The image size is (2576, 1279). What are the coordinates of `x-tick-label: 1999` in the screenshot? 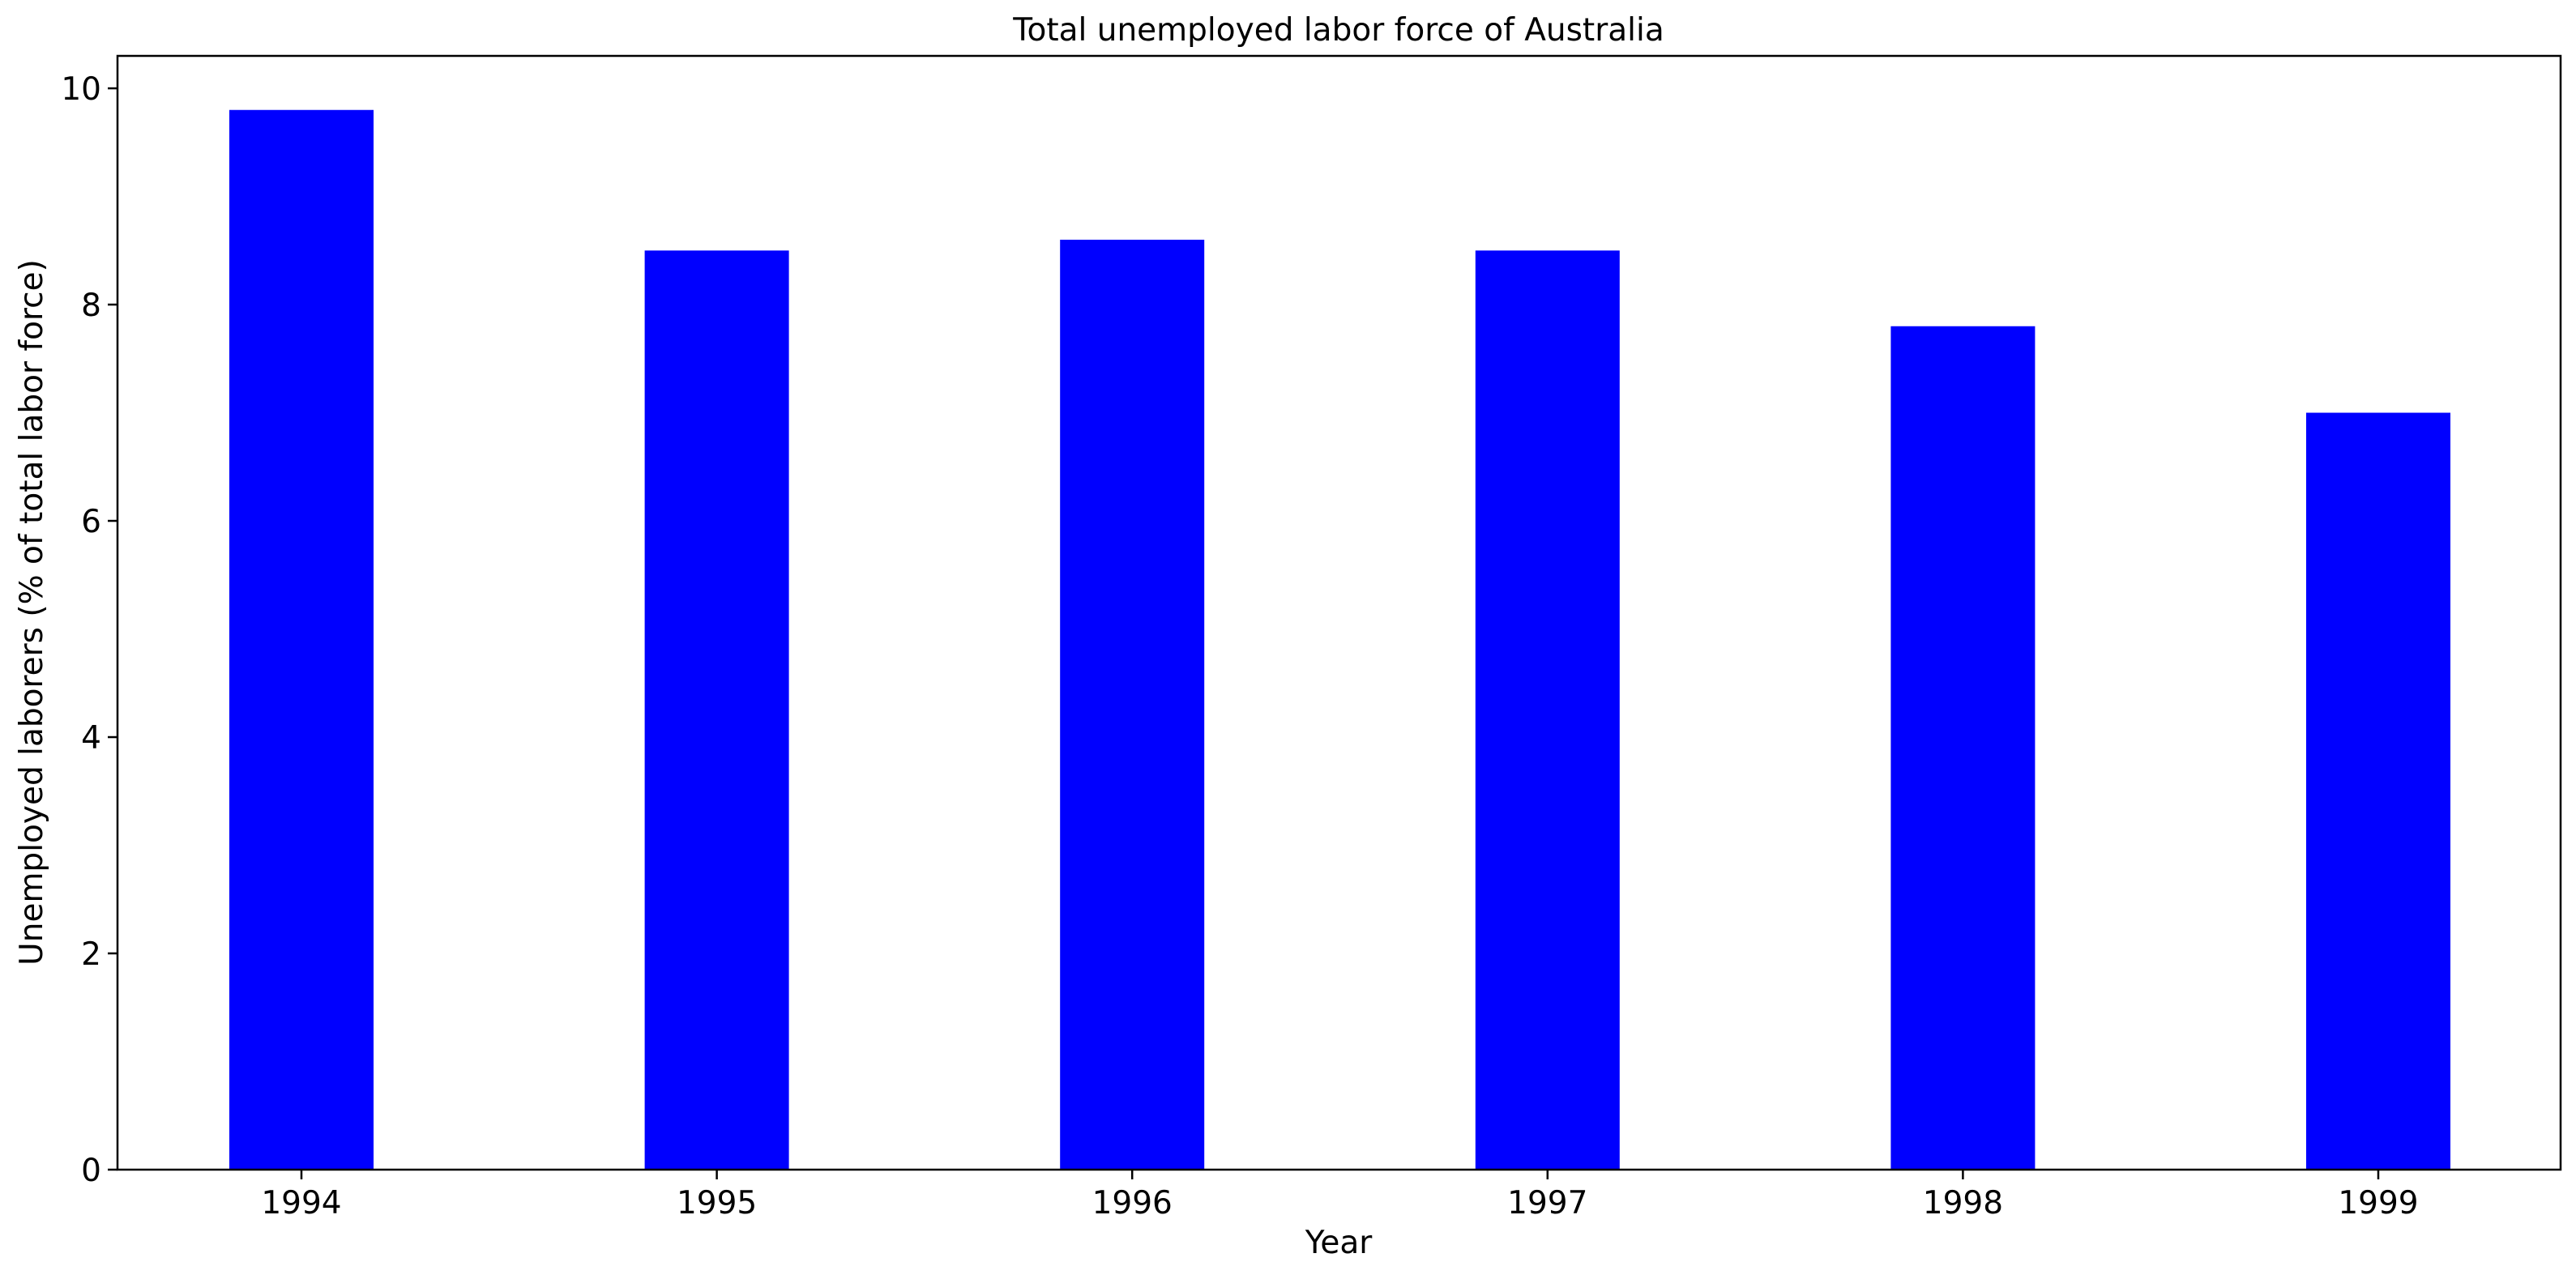 It's located at (2378, 1203).